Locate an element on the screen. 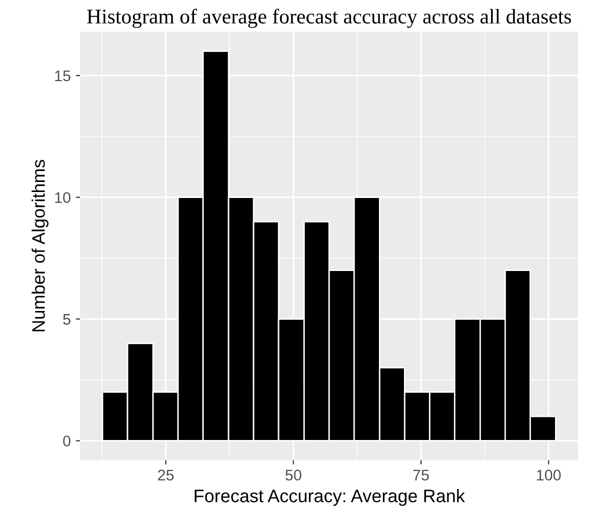 Image resolution: width=593 pixels, height=529 pixels. x-tick-label: 50 is located at coordinates (294, 475).